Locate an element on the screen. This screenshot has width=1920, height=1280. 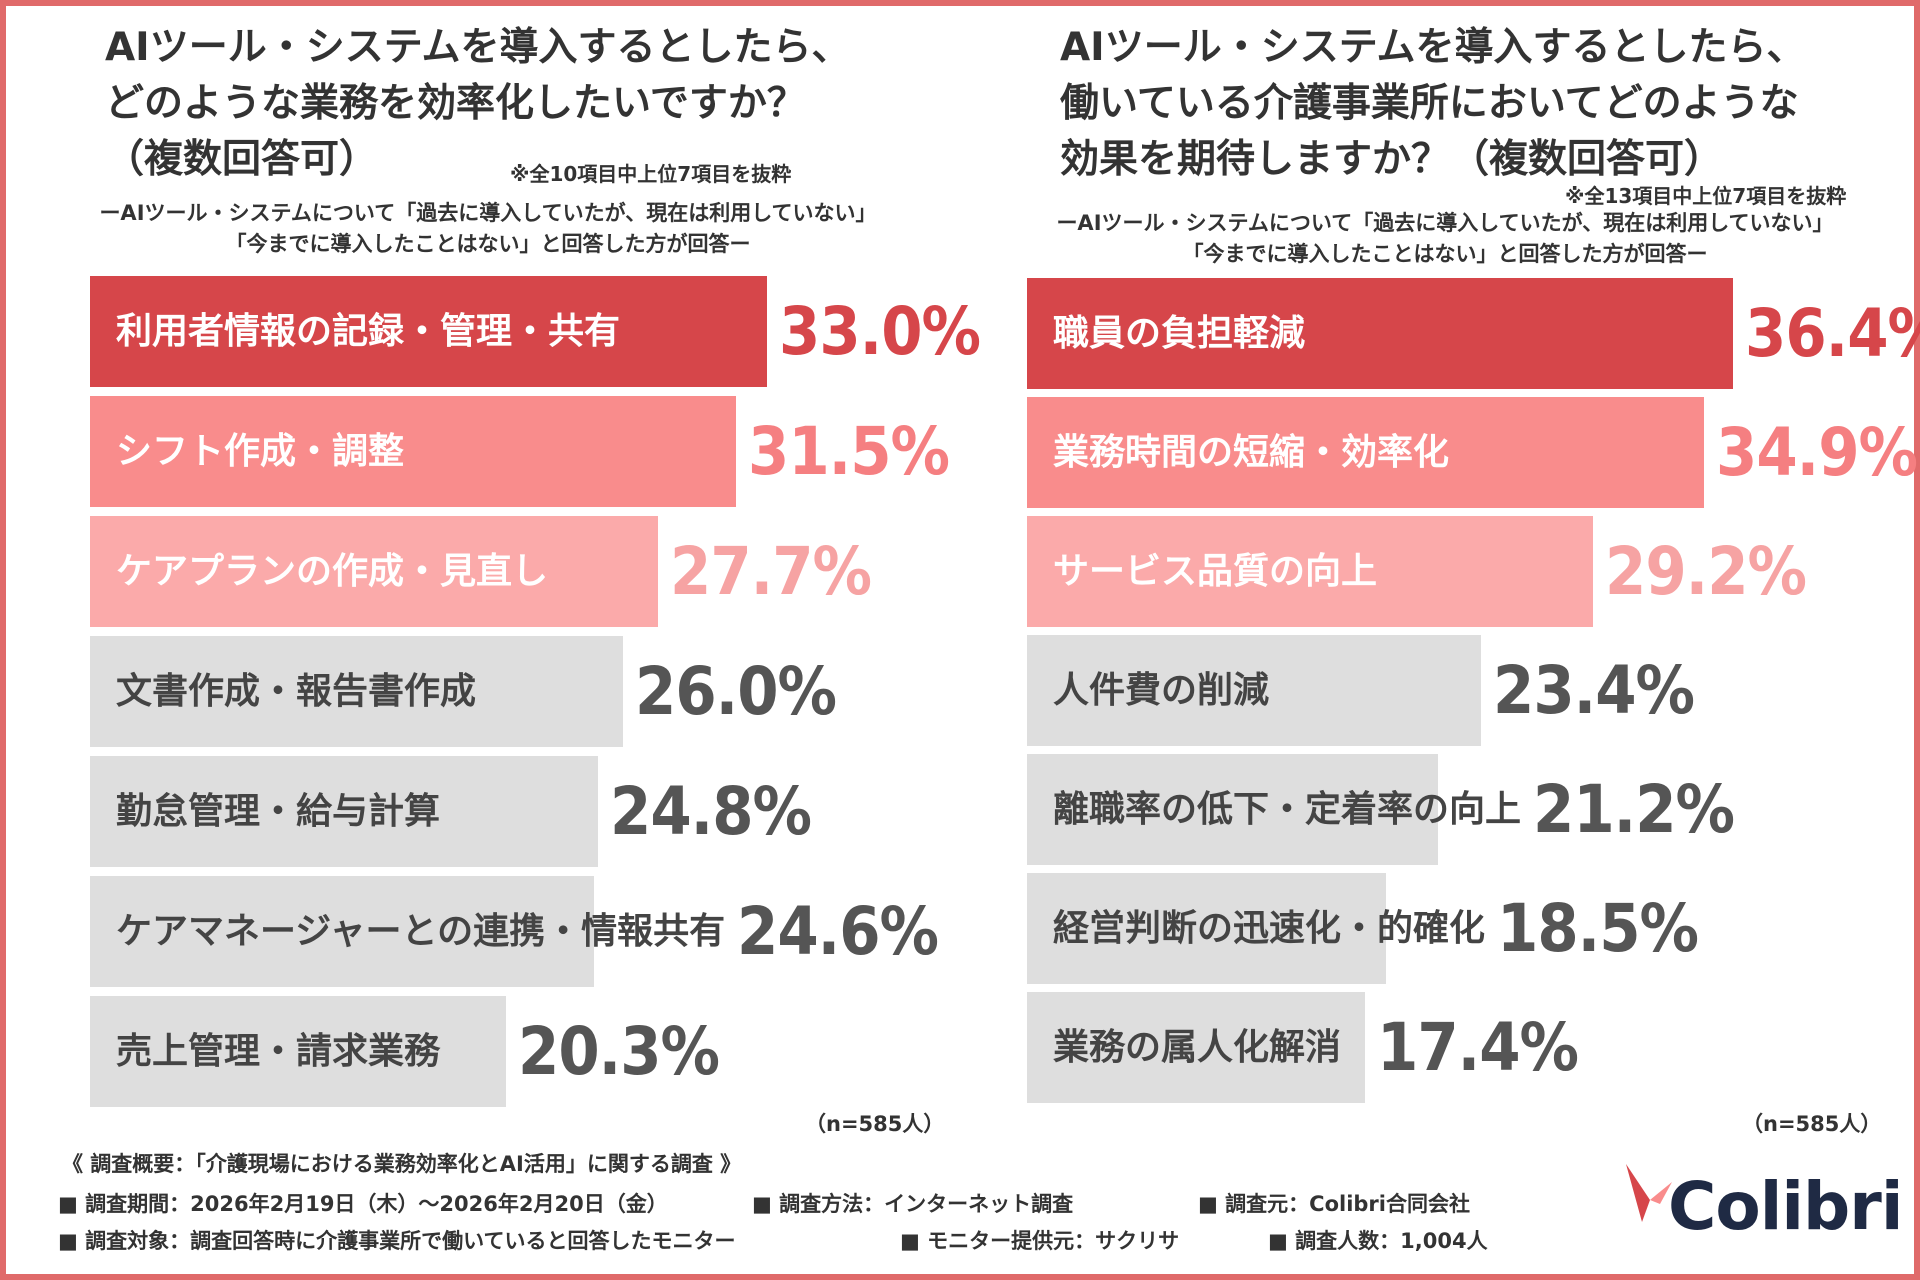
left-subtitle-line-1: ーAIツール・システムについて「過去に導入していたが、現在は利用していない」 is located at coordinates (488, 213).